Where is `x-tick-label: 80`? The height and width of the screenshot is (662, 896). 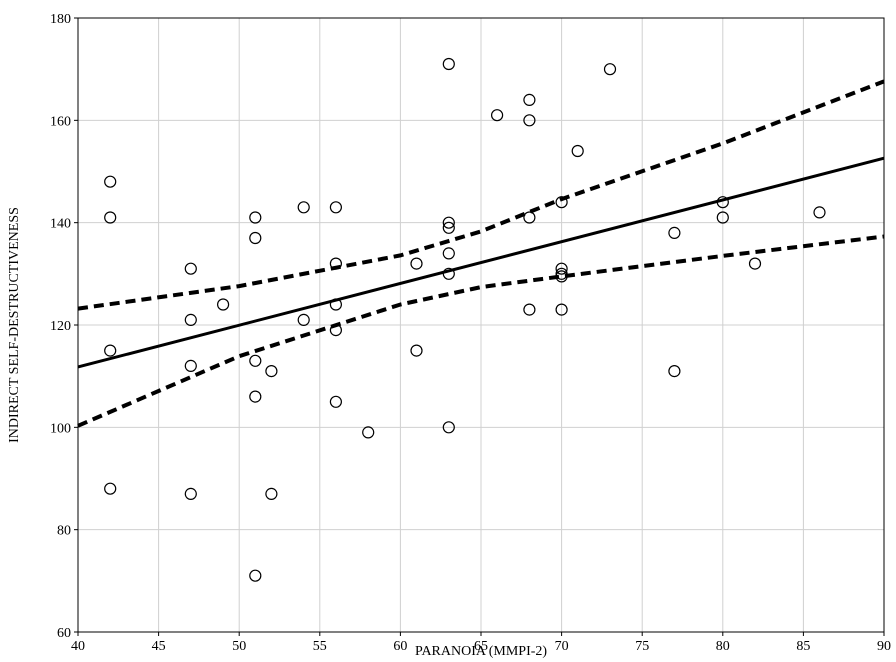
x-tick-label: 80 is located at coordinates (723, 646).